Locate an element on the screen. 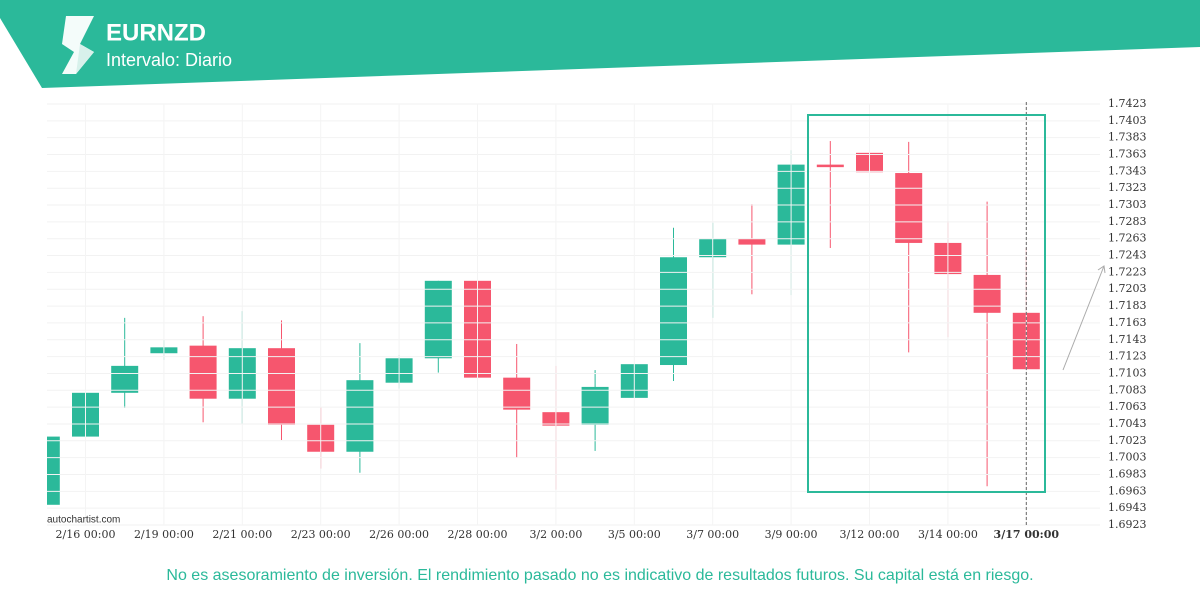 Image resolution: width=1200 pixels, height=600 pixels. y-tick-label: 1.7263 is located at coordinates (1127, 238).